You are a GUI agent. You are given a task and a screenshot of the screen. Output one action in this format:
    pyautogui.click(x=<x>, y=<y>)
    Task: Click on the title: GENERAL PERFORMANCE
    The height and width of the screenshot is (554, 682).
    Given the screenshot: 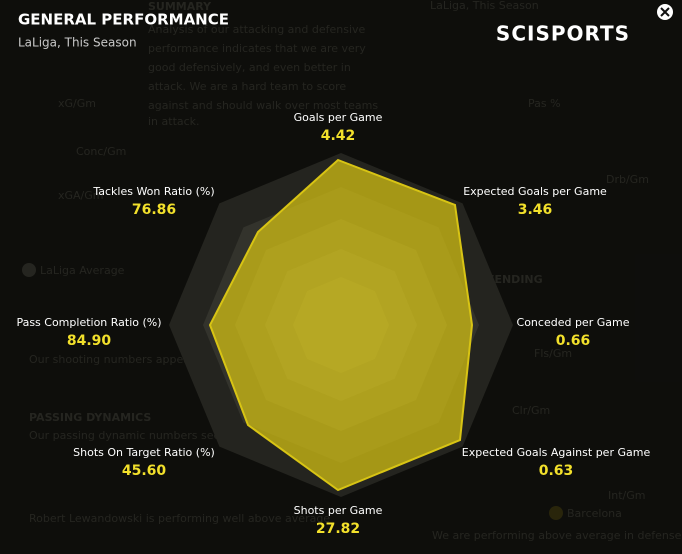 What is the action you would take?
    pyautogui.click(x=123, y=20)
    